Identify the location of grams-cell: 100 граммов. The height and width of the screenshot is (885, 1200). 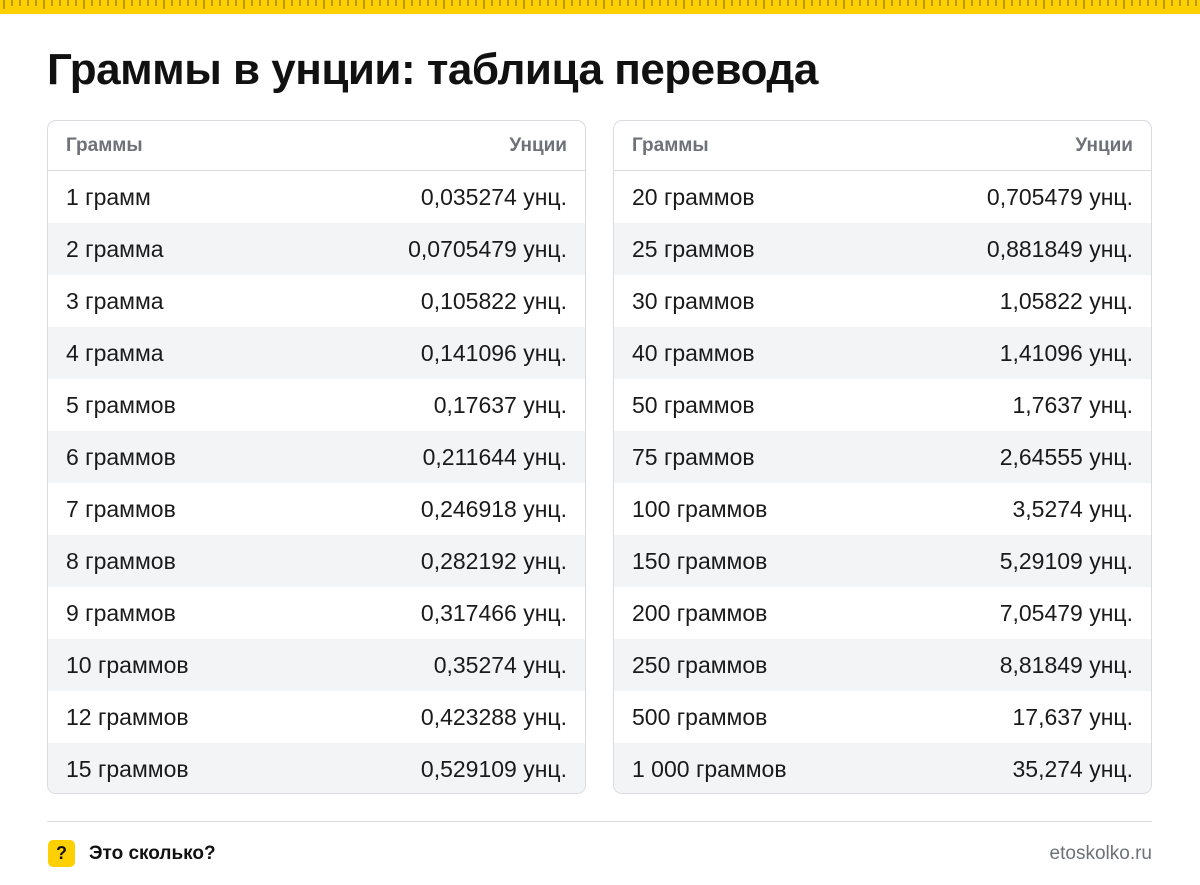
(700, 508).